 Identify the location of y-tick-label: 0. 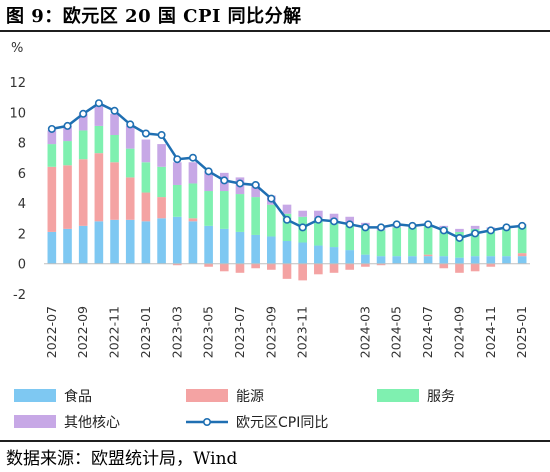
(22, 265).